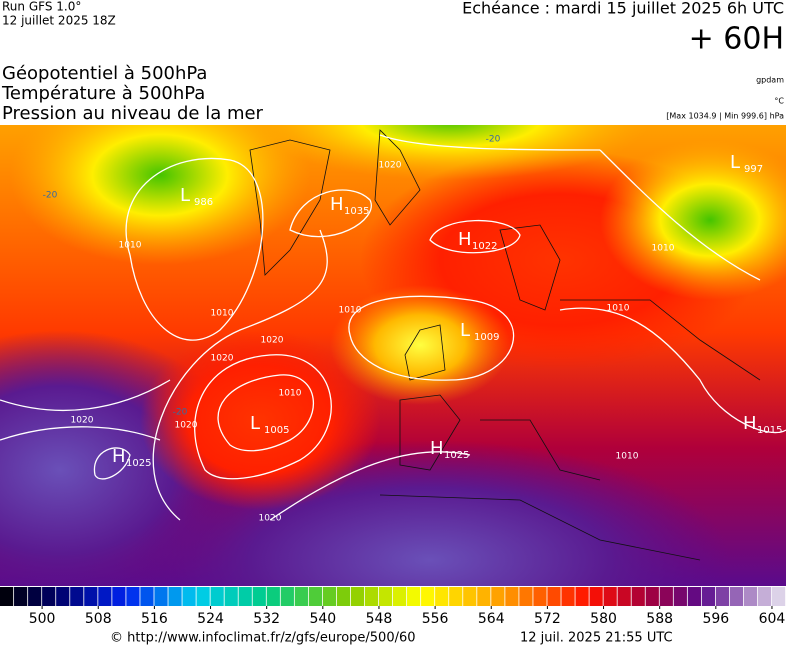  Describe the element at coordinates (486, 337) in the screenshot. I see `center-value: 1009` at that location.